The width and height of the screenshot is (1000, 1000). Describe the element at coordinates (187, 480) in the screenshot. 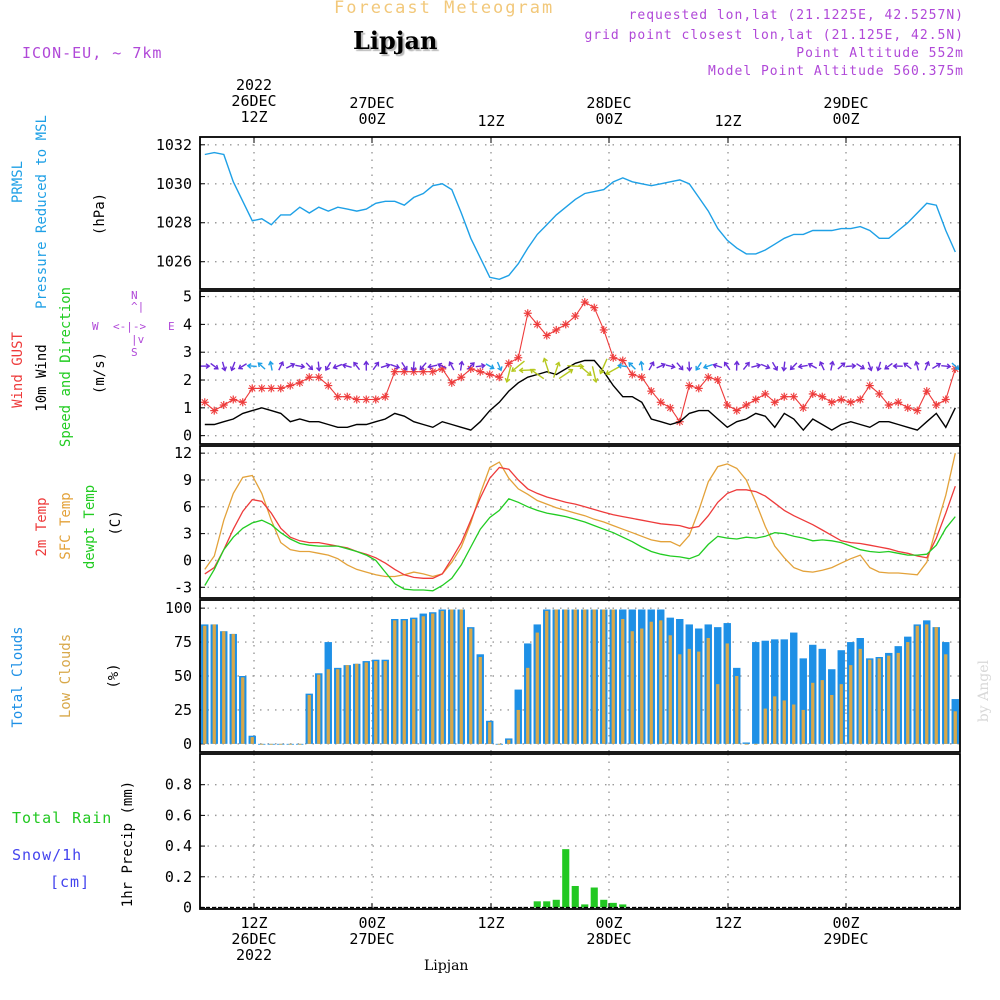

I see `y-tick-label: 9` at that location.